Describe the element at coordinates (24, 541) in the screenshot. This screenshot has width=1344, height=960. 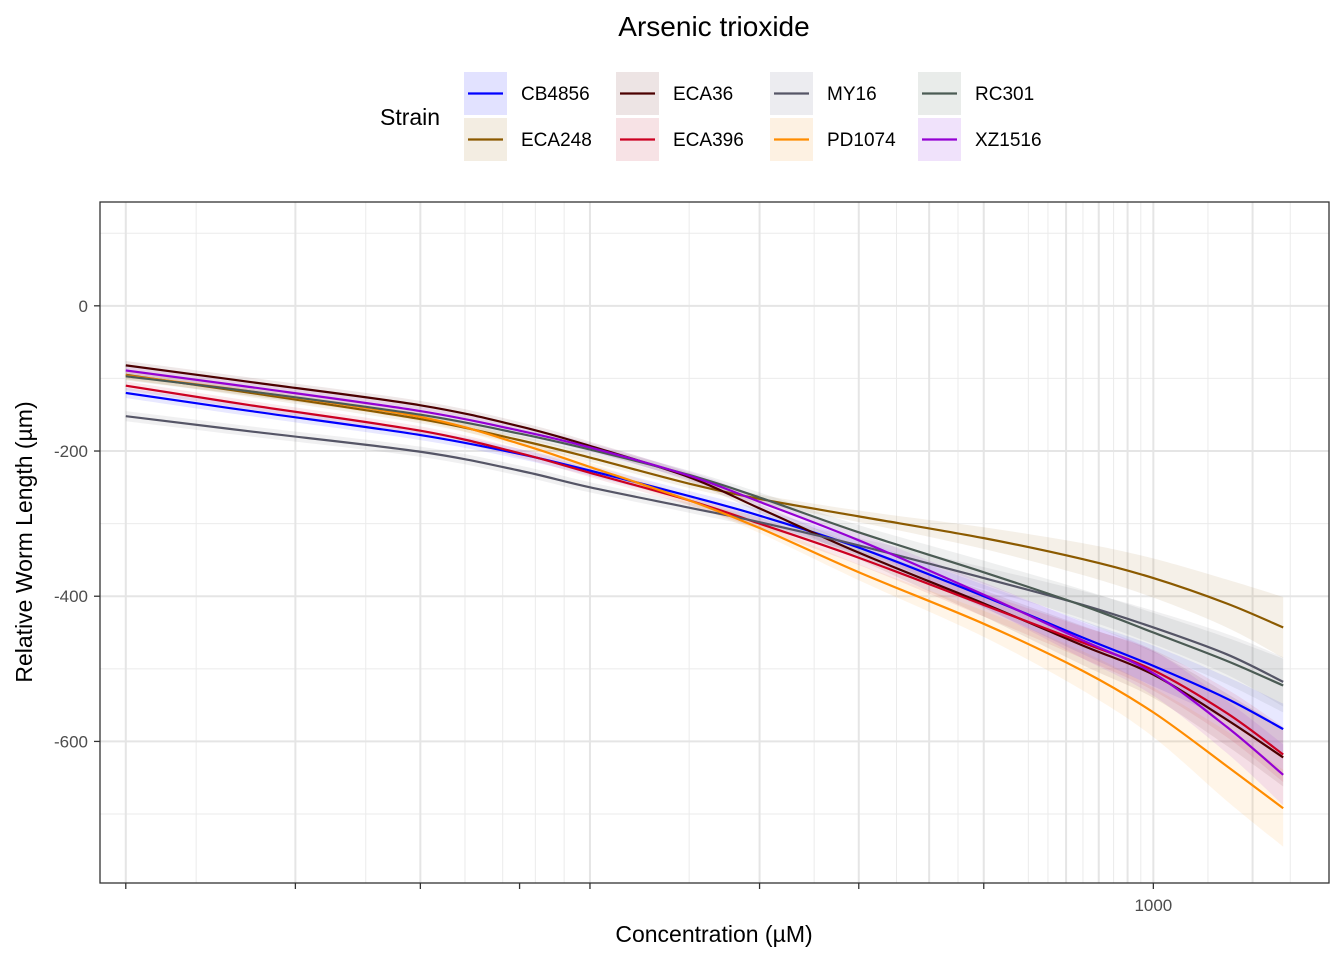
I see `y-axis-title: Relative Worm Length (µm)` at that location.